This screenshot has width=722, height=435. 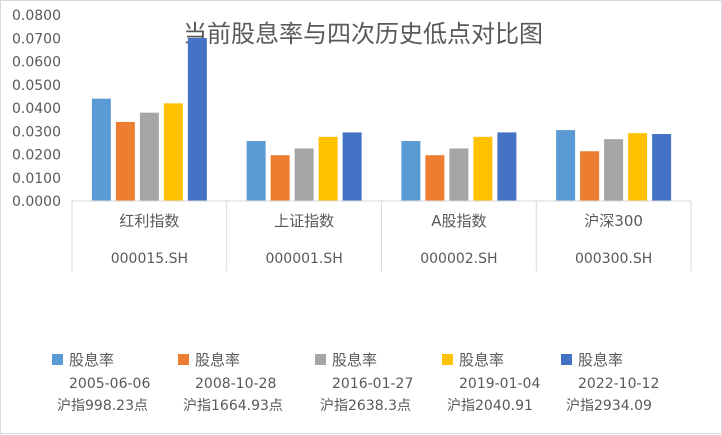 What do you see at coordinates (363, 34) in the screenshot?
I see `chart-title: 当前股息率与四次历史低点对比图` at bounding box center [363, 34].